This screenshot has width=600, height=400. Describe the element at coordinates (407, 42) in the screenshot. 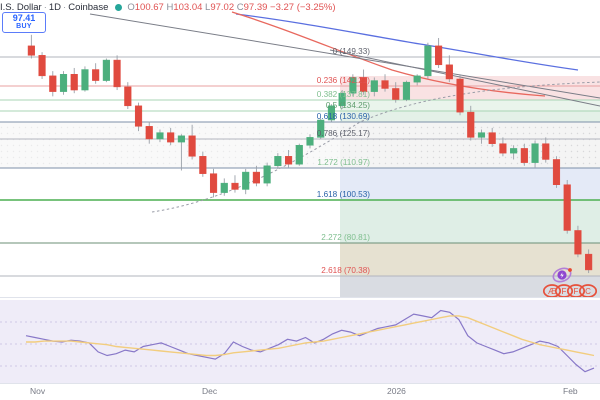

I see `blue-ma-line` at that location.